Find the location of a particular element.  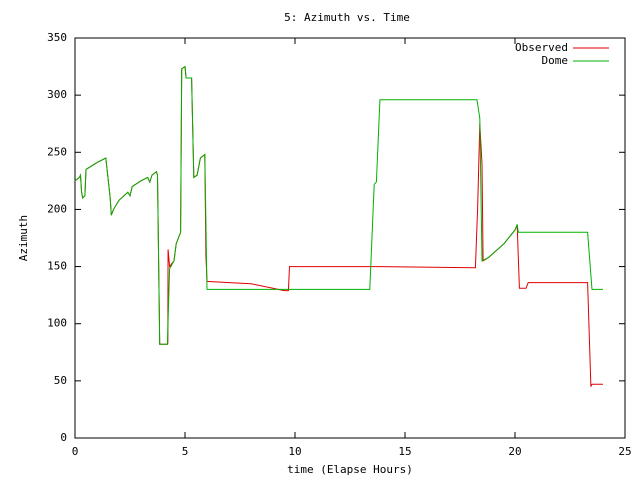

y-tick-label: 250 is located at coordinates (57, 151).